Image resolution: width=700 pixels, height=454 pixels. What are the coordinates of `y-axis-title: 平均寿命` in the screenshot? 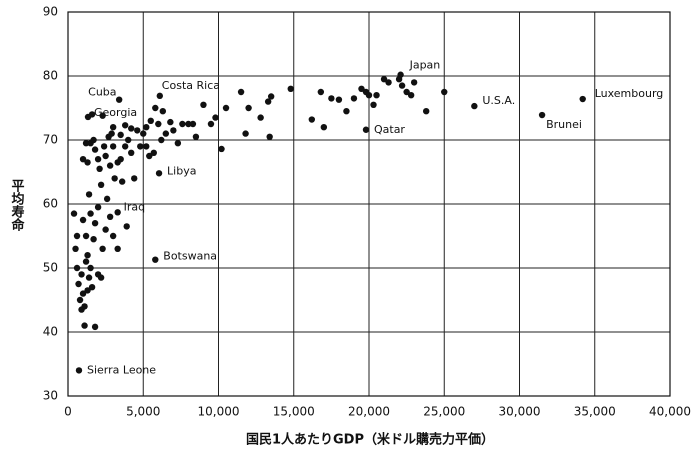 It's located at (17, 205).